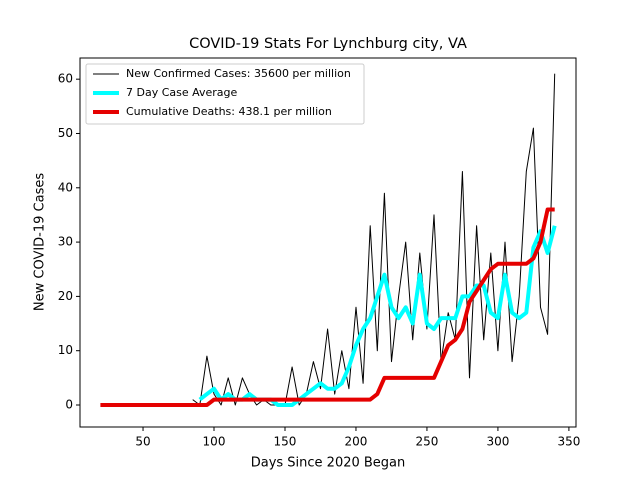  I want to click on x-tick-label: 250, so click(426, 442).